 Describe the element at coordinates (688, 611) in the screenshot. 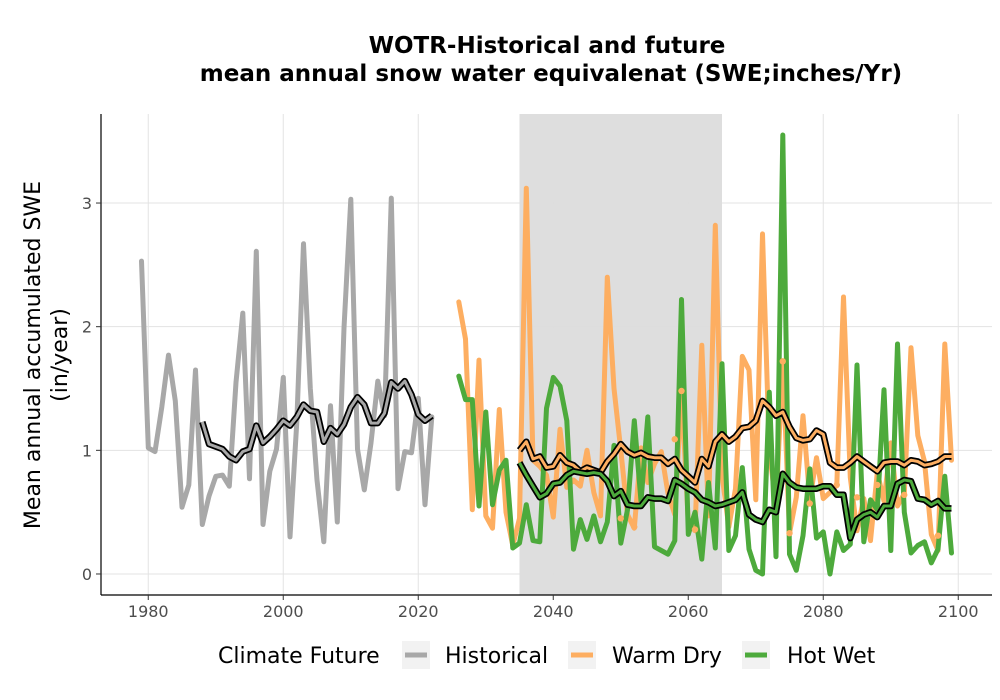

I see `x-tick-label: 2060` at that location.